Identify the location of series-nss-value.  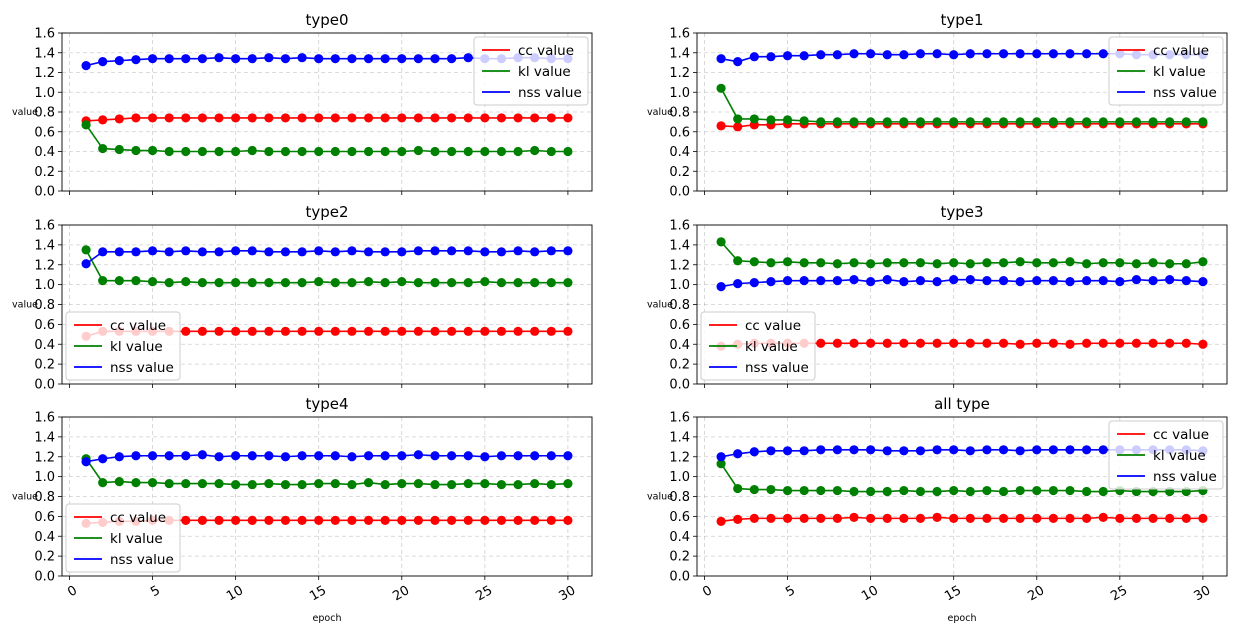
(327, 257).